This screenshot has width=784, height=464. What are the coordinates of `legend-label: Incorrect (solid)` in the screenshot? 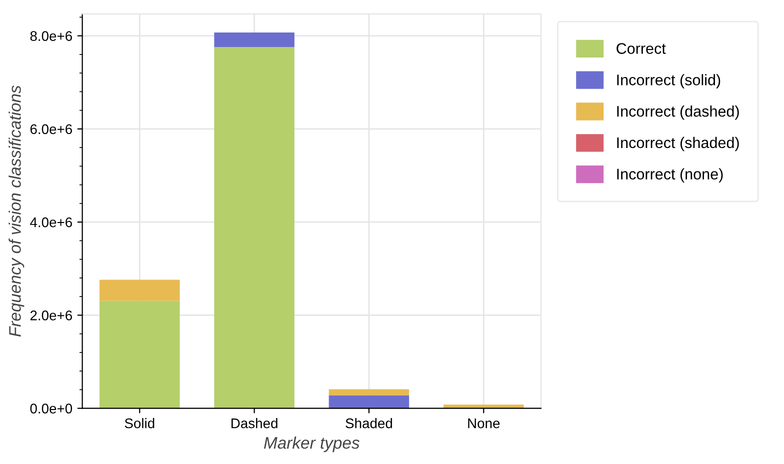 It's located at (668, 81).